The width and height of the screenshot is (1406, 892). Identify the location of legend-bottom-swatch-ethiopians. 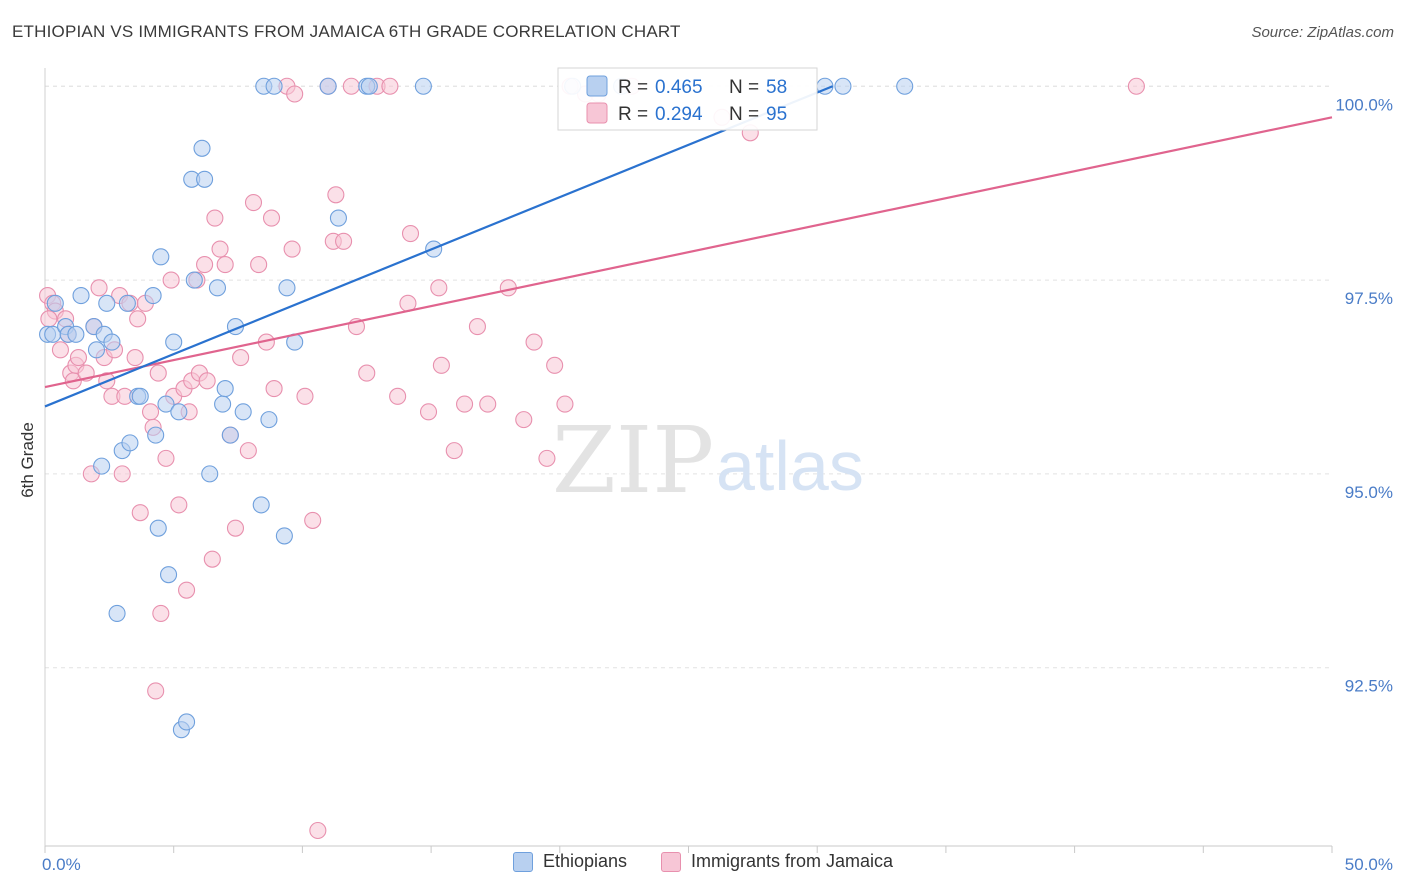
(522, 861).